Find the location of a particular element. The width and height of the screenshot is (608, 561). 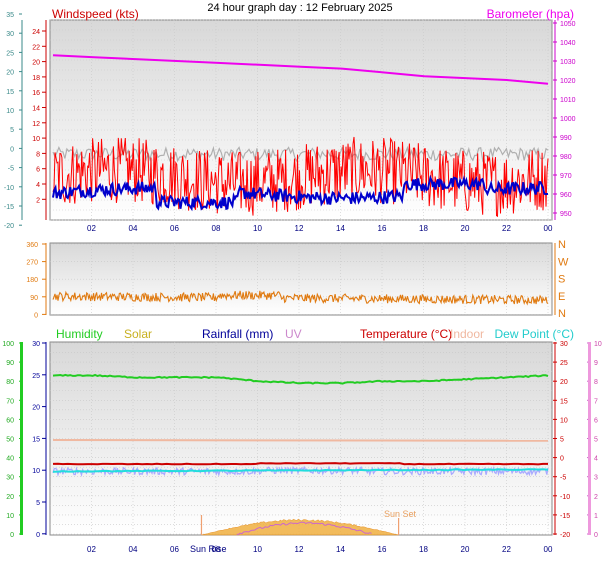

x-tick-label: 18 is located at coordinates (423, 228).